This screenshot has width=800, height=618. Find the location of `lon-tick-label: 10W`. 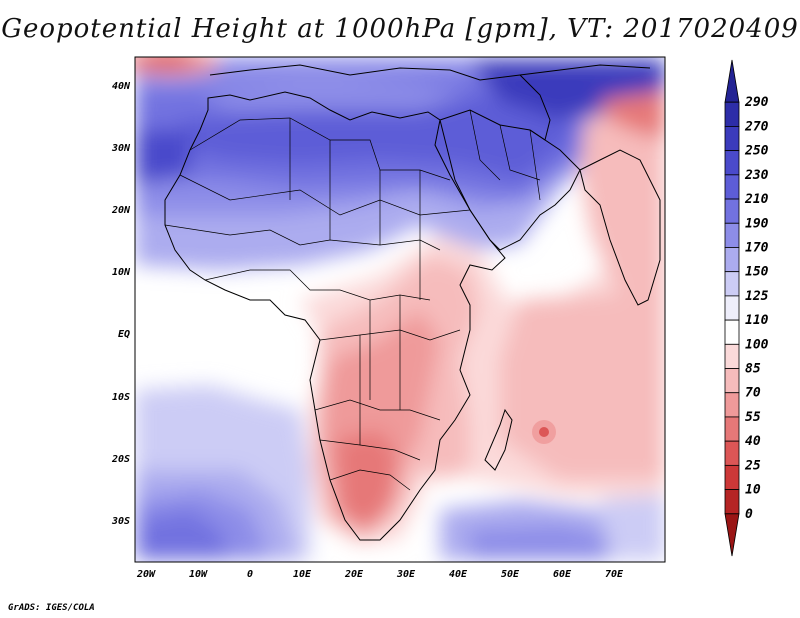

lon-tick-label: 10W is located at coordinates (198, 574).